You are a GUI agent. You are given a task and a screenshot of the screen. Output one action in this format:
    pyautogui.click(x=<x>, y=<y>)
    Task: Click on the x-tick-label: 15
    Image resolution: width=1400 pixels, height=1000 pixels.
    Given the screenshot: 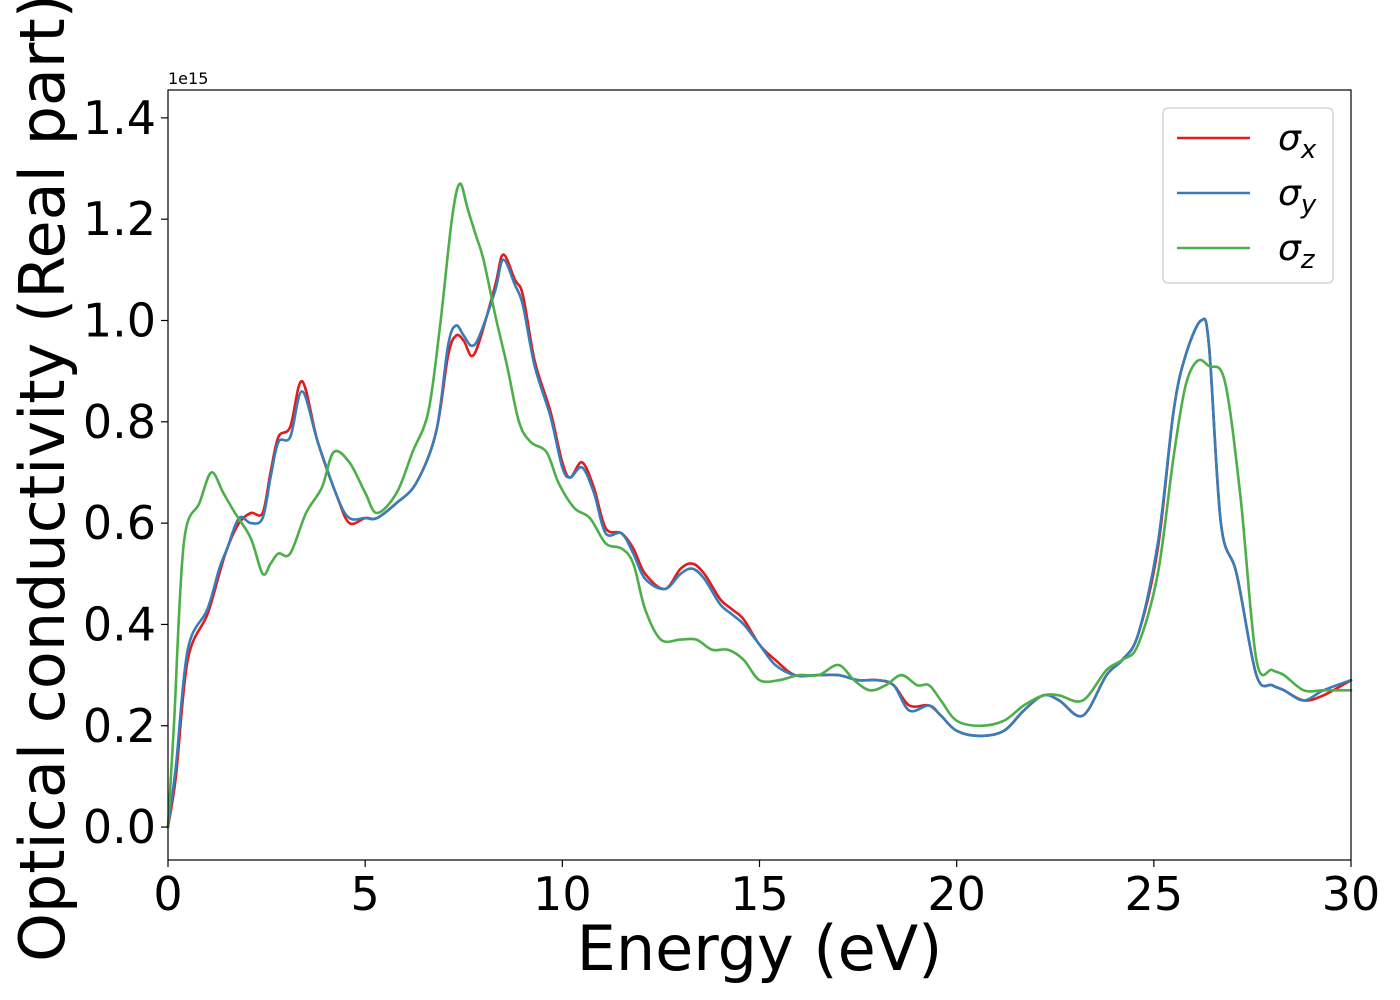 What is the action you would take?
    pyautogui.click(x=759, y=894)
    